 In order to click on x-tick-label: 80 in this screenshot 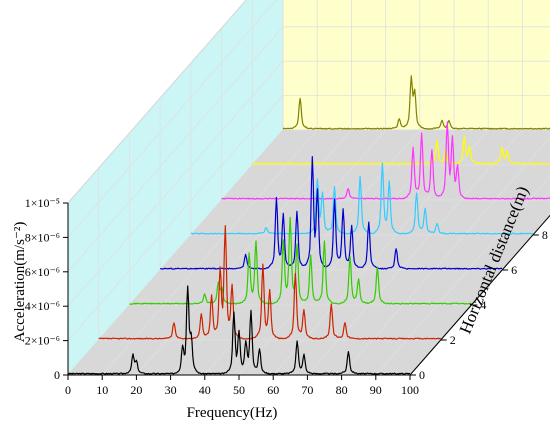, I will do `click(342, 390)`.